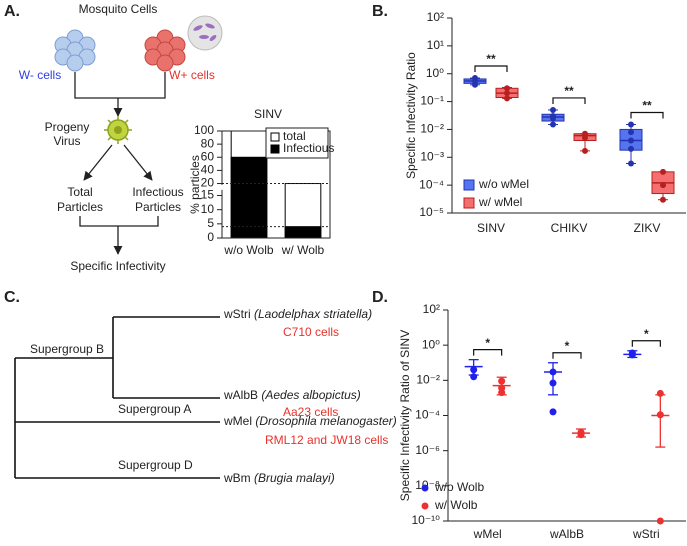 The image size is (687, 546). Describe the element at coordinates (117, 397) in the screenshot. I see `tree-branches` at that location.